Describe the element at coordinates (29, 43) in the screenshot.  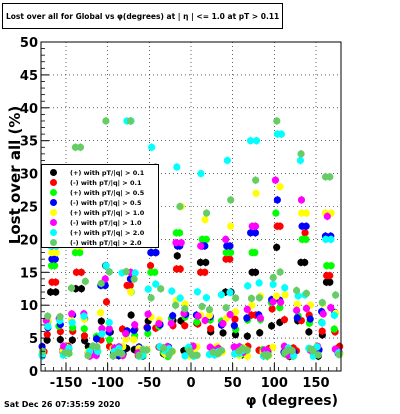
I see `y-tick-label: 50` at that location.